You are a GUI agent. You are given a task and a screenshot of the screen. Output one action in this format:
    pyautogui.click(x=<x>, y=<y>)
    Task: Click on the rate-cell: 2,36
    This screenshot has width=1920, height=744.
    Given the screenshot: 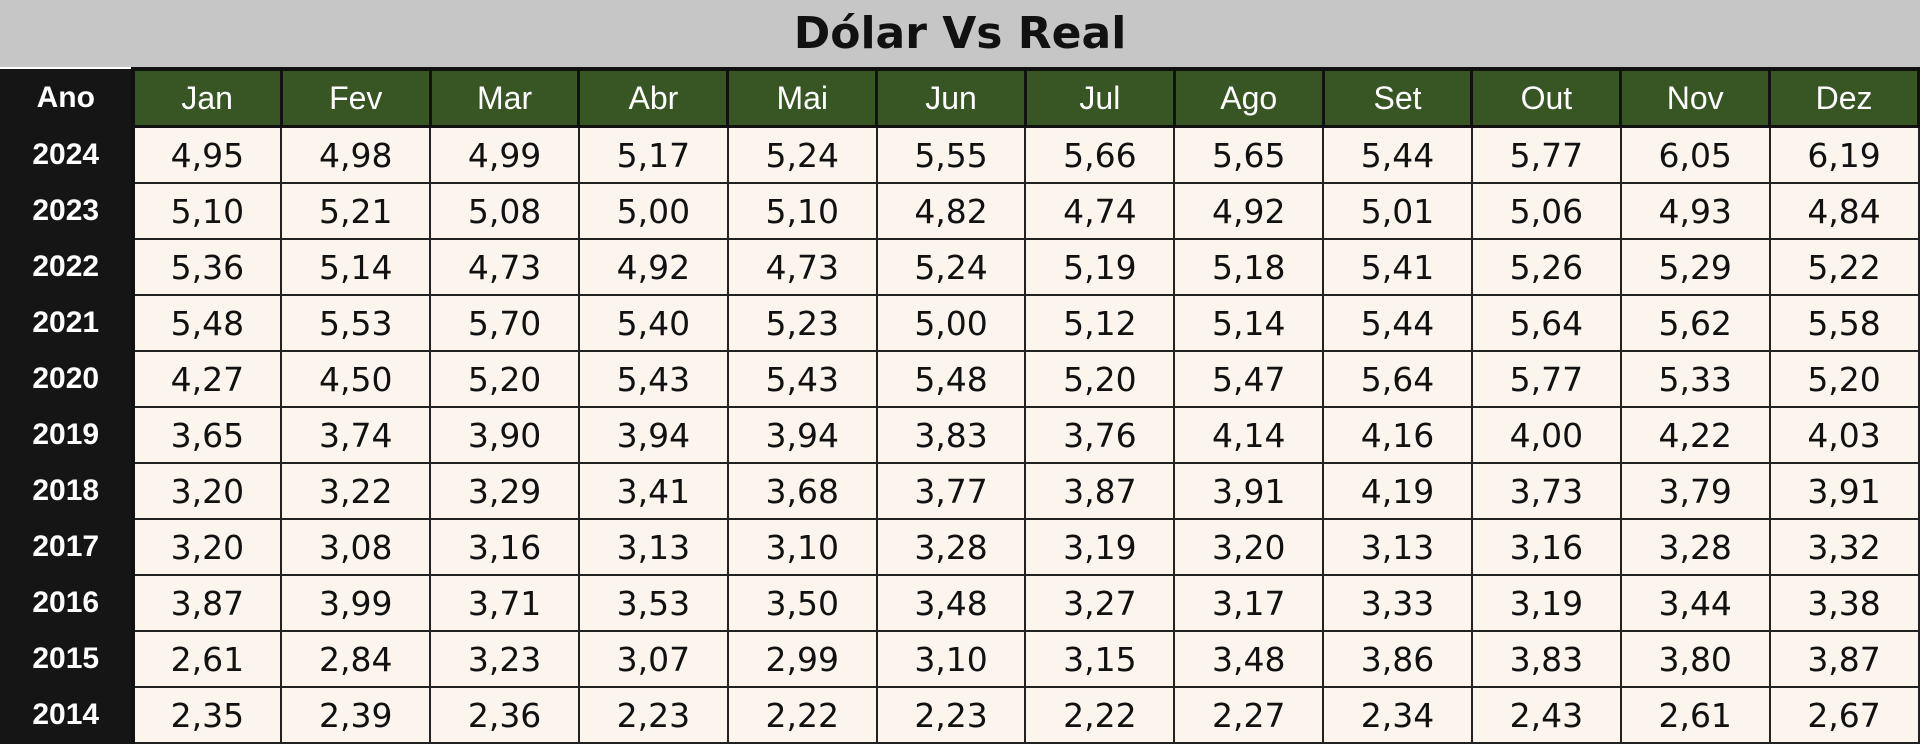 What is the action you would take?
    pyautogui.click(x=504, y=715)
    